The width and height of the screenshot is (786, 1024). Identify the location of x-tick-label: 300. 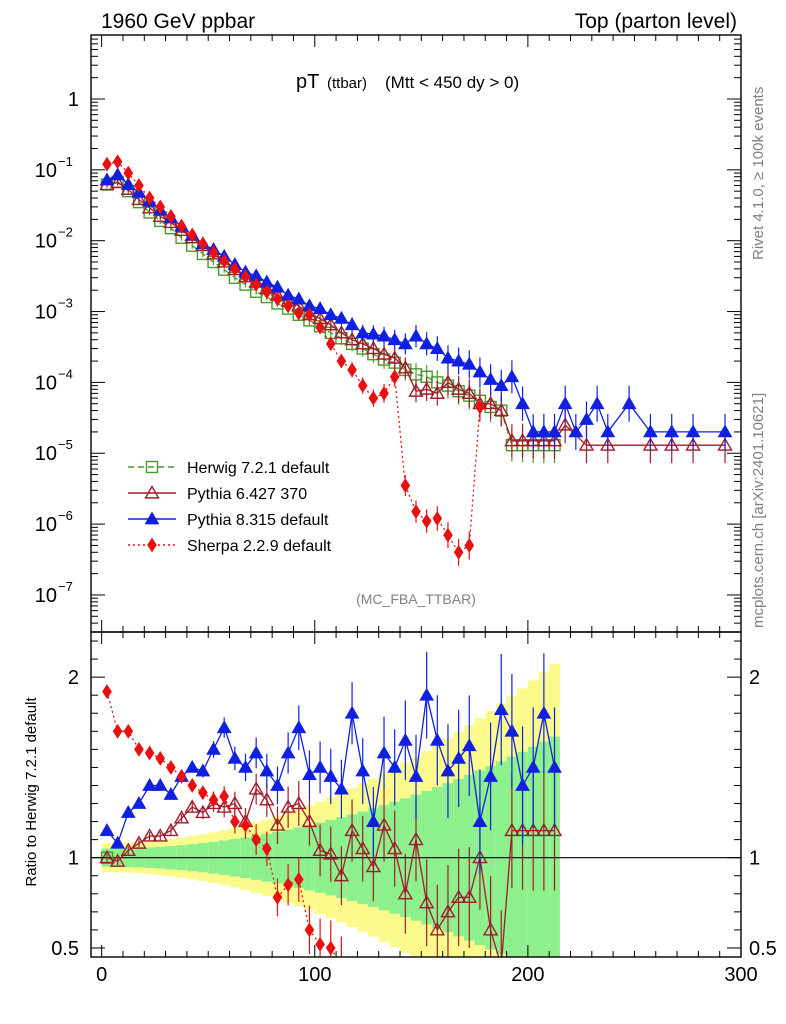
(740, 975).